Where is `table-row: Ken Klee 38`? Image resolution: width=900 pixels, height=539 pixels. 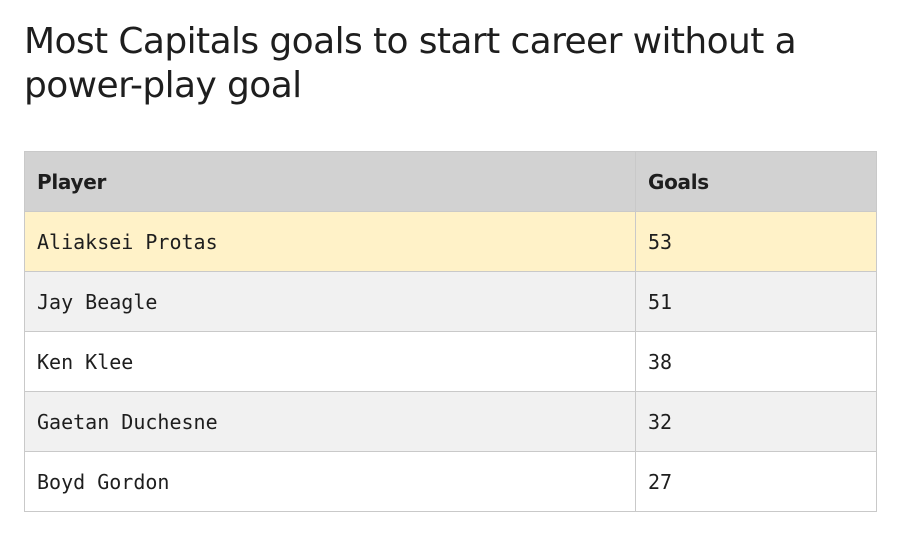 table-row: Ken Klee 38 is located at coordinates (450, 361).